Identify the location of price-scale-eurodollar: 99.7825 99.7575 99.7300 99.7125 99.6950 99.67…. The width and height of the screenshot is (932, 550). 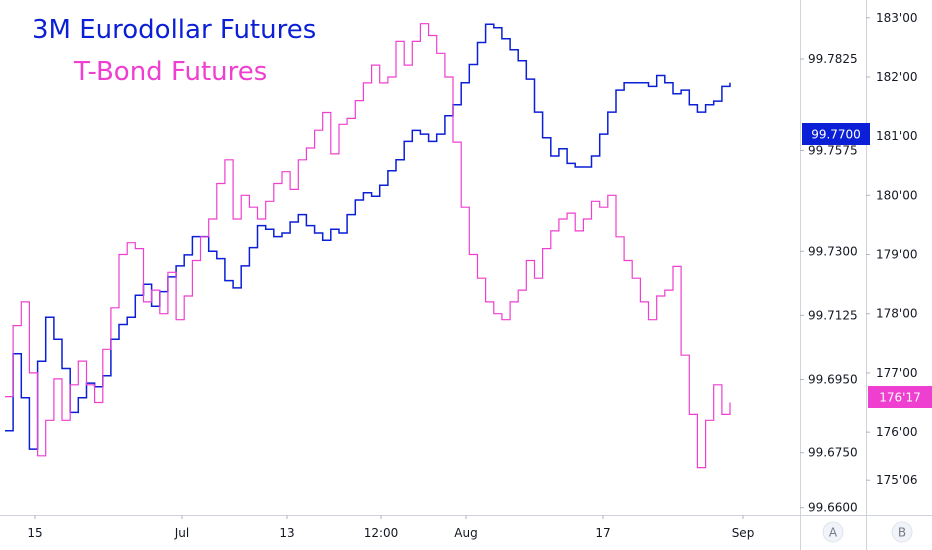
(829, 283).